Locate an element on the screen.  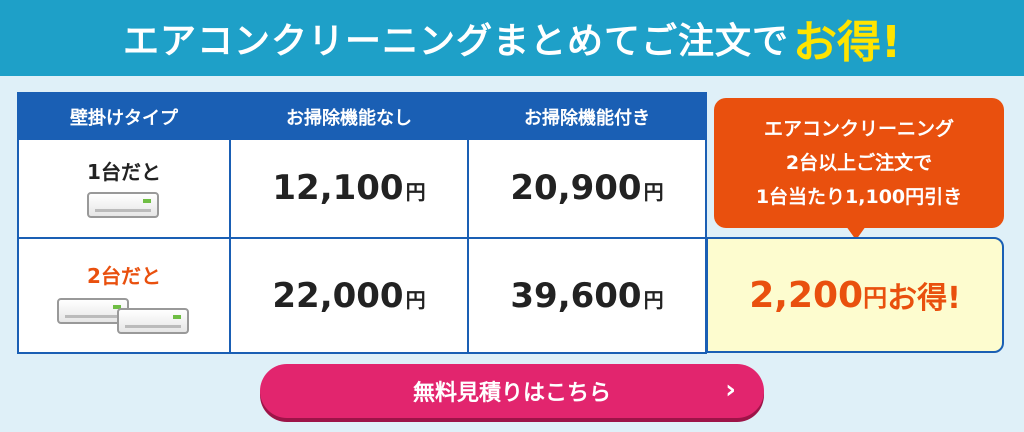
promo-line-2: 2台以上ご注文で is located at coordinates (859, 163).